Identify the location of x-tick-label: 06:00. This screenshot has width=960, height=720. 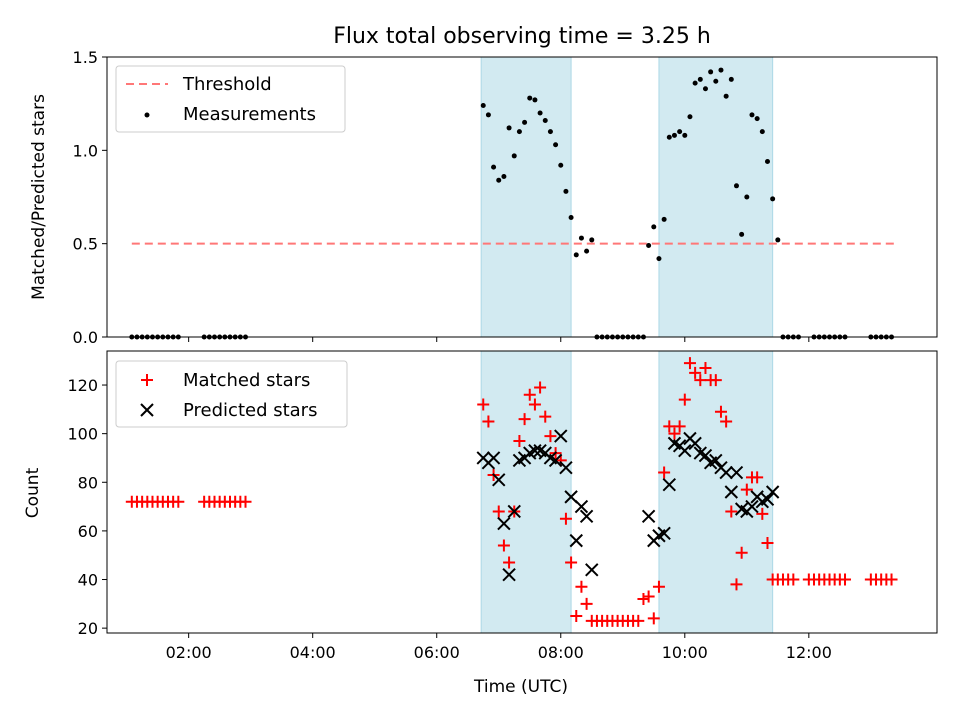
(437, 652).